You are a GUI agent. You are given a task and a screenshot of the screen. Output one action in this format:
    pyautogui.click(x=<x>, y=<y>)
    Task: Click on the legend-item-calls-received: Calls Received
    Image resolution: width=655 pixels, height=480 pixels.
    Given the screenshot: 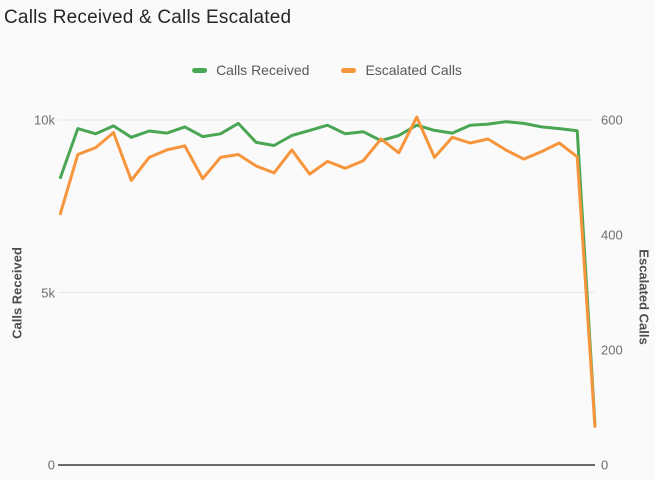 What is the action you would take?
    pyautogui.click(x=250, y=70)
    